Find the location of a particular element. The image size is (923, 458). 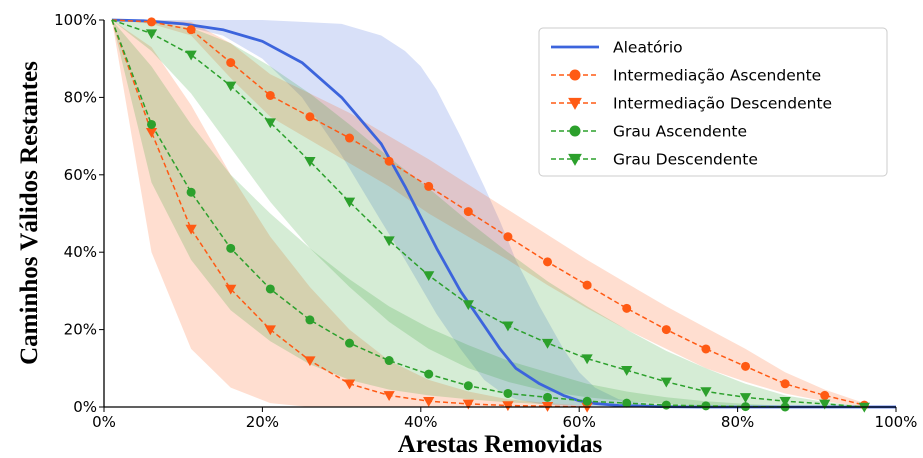

legend-marker-grau-descendente is located at coordinates (575, 159).